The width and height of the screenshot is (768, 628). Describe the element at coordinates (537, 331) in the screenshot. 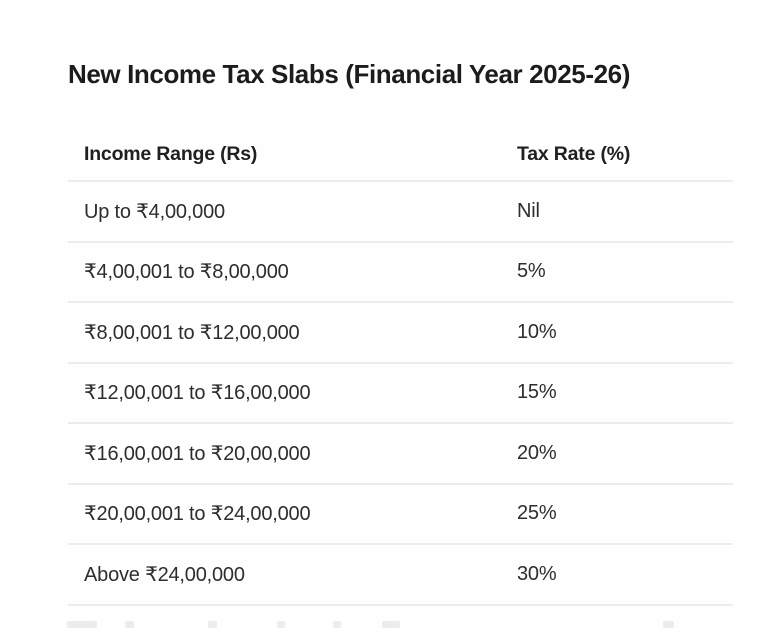

I see `cell-tax-rate: 10%` at that location.